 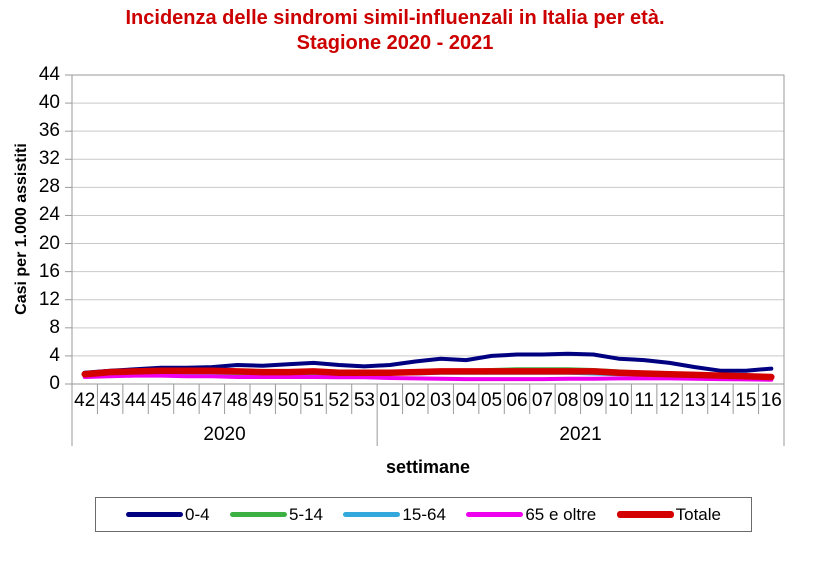 What do you see at coordinates (466, 400) in the screenshot?
I see `x-tick-label: 04` at bounding box center [466, 400].